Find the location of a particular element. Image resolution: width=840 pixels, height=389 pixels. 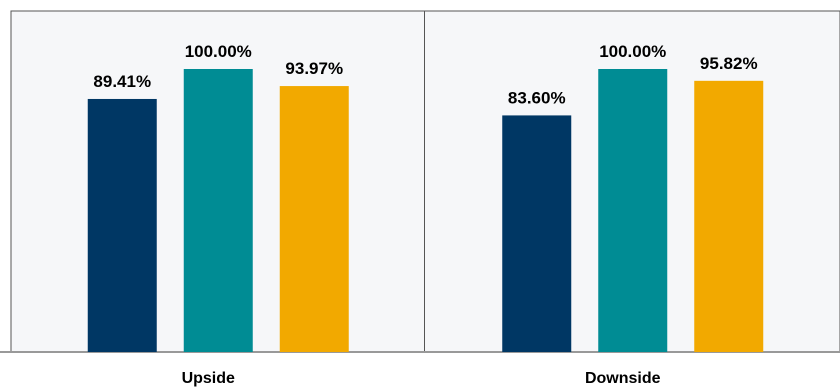

data-label: 89.41% is located at coordinates (122, 81).